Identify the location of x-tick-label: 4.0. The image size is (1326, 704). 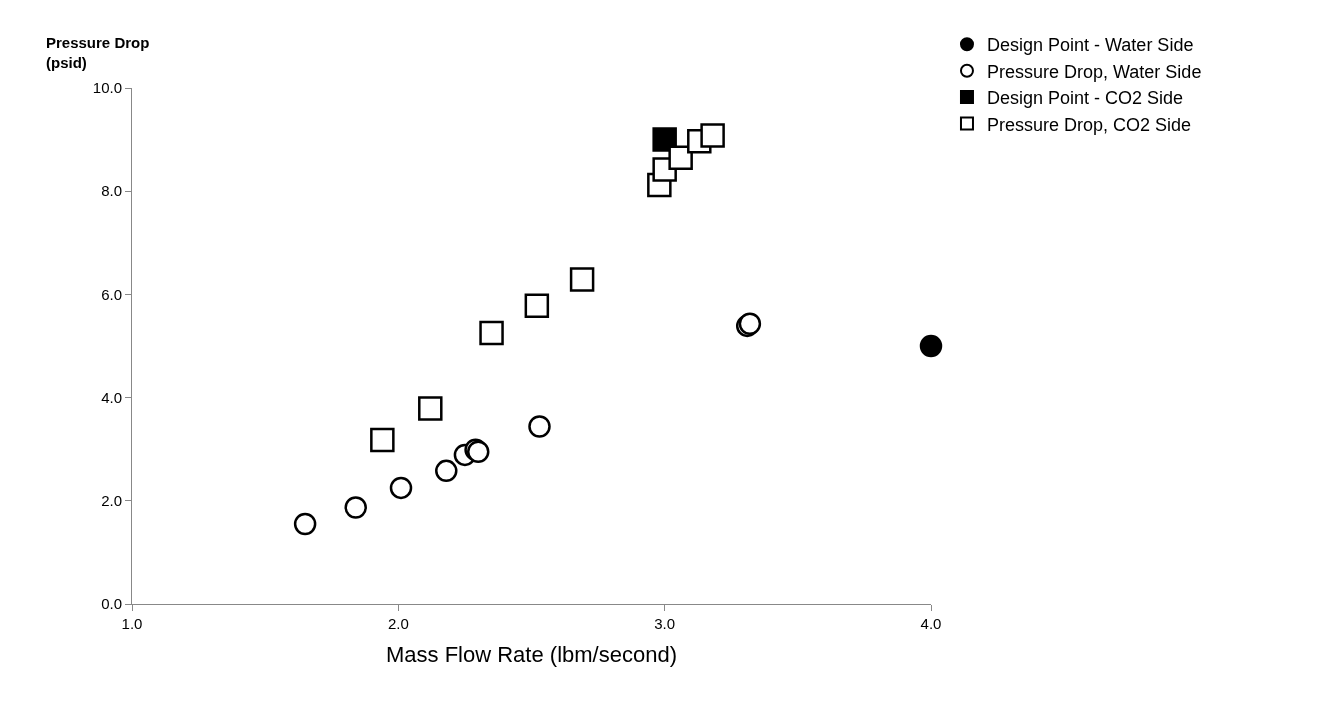
(931, 623).